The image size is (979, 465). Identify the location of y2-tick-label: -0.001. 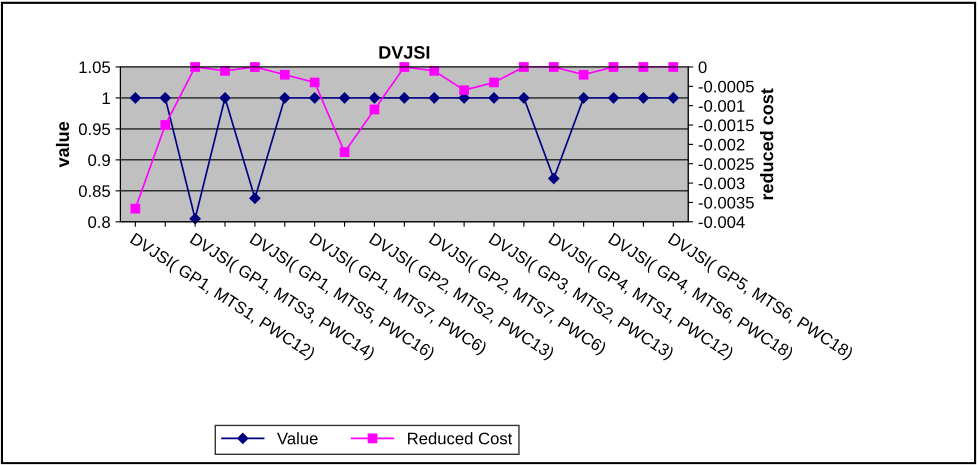
(721, 106).